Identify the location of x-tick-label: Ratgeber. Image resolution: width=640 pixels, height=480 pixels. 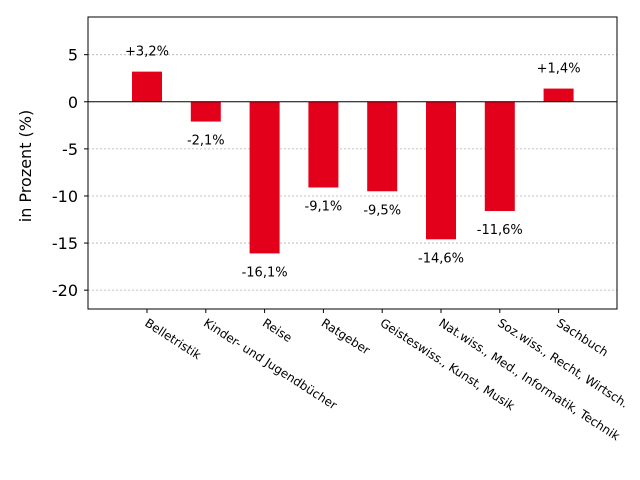
(346, 337).